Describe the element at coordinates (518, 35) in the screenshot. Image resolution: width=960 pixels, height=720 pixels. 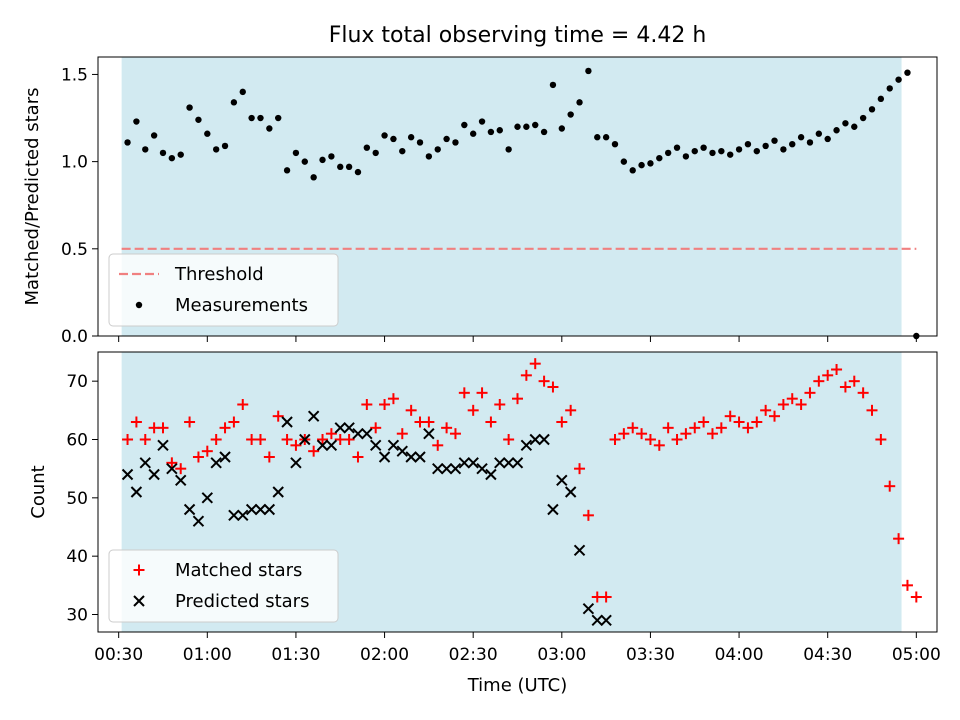
I see `chart-title: Flux total observing time = 4.42 h` at that location.